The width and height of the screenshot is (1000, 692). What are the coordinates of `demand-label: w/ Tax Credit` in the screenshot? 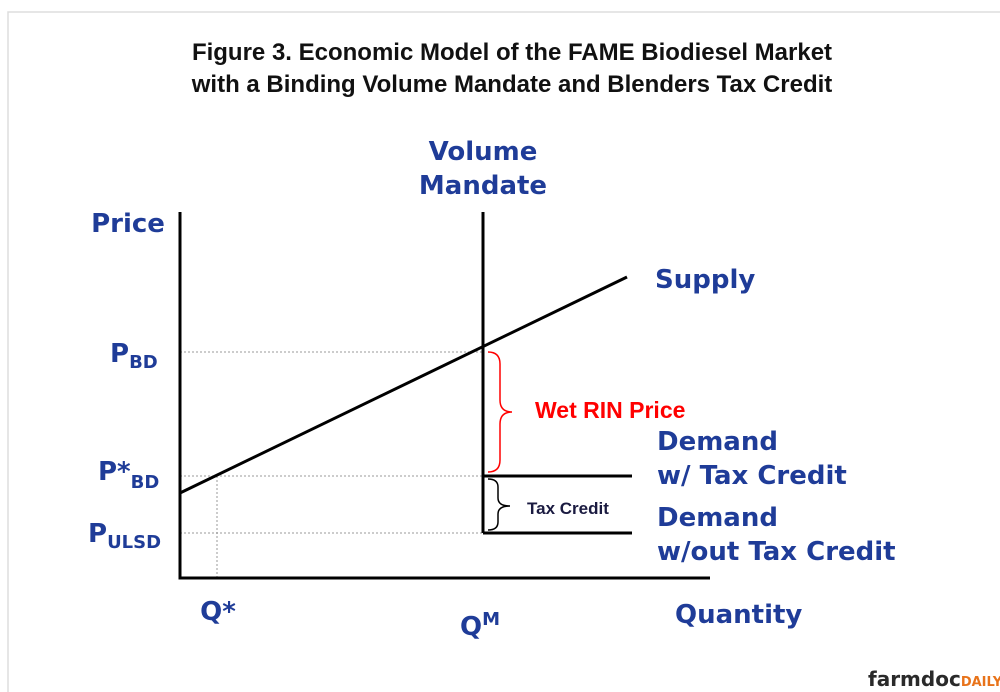 It's located at (752, 476).